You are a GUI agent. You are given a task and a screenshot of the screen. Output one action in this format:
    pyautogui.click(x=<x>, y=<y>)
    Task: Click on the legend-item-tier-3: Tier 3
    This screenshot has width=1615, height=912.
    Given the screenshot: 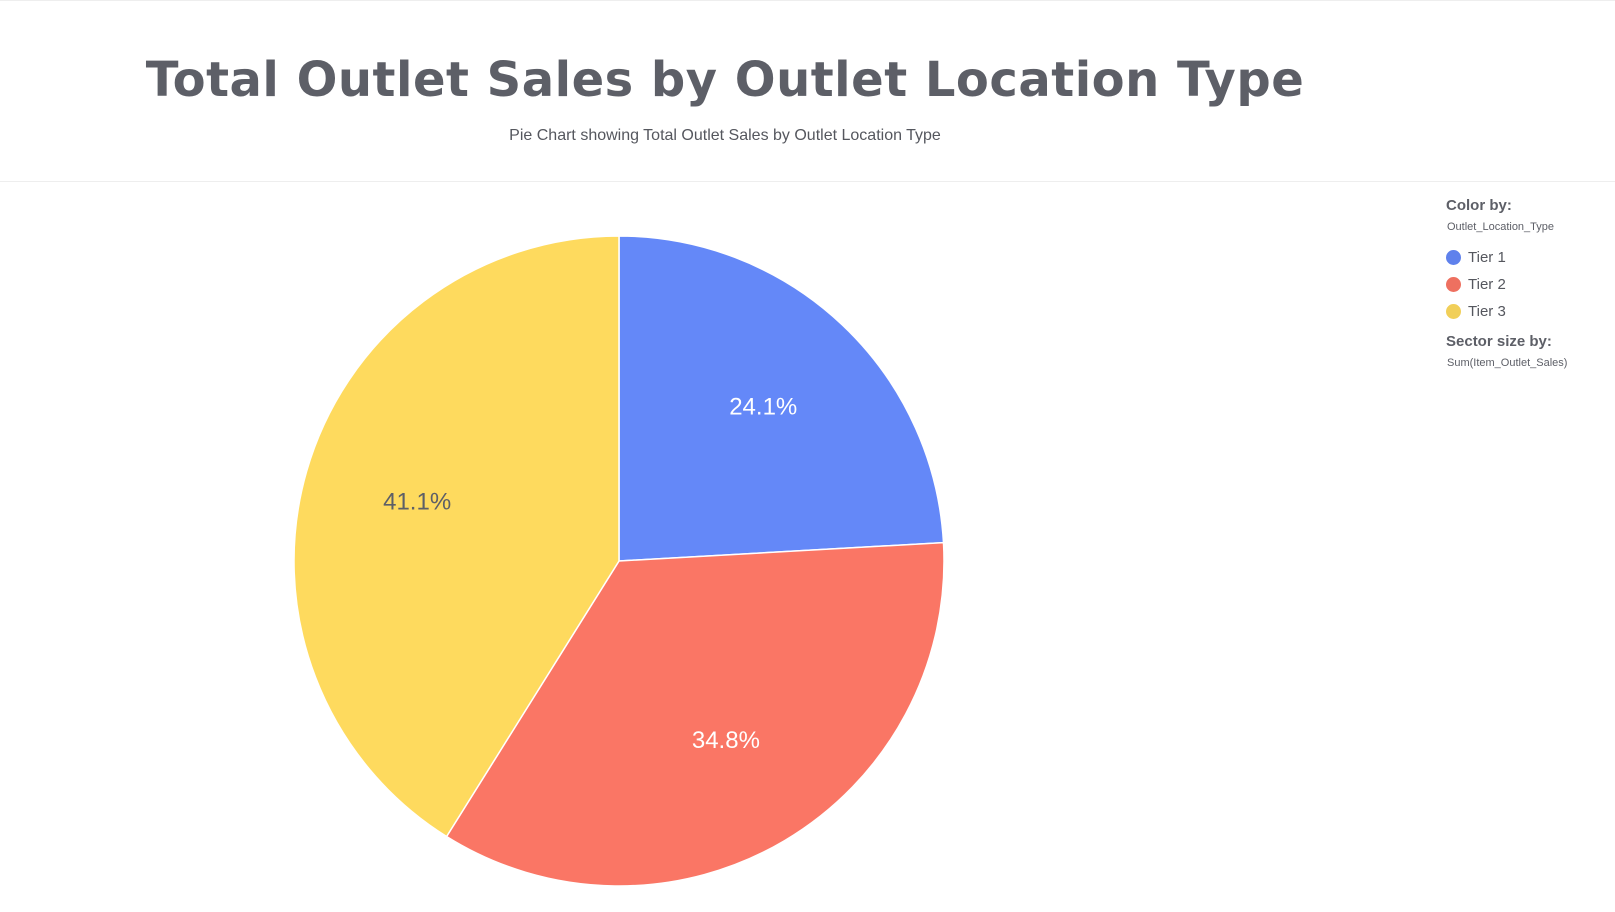 What is the action you would take?
    pyautogui.click(x=1526, y=311)
    